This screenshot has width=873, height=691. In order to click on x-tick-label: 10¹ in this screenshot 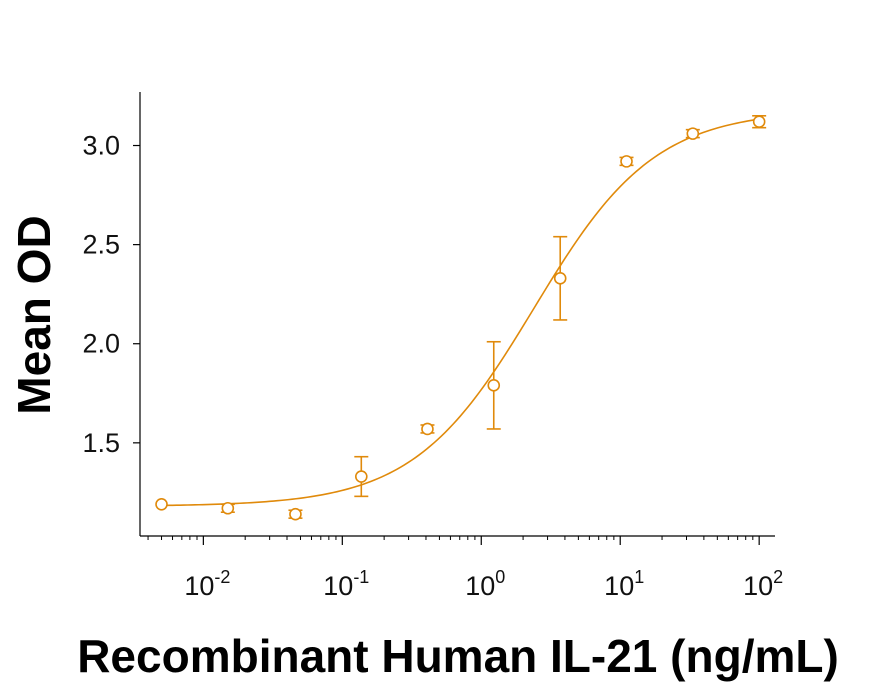, I will do `click(624, 584)`.